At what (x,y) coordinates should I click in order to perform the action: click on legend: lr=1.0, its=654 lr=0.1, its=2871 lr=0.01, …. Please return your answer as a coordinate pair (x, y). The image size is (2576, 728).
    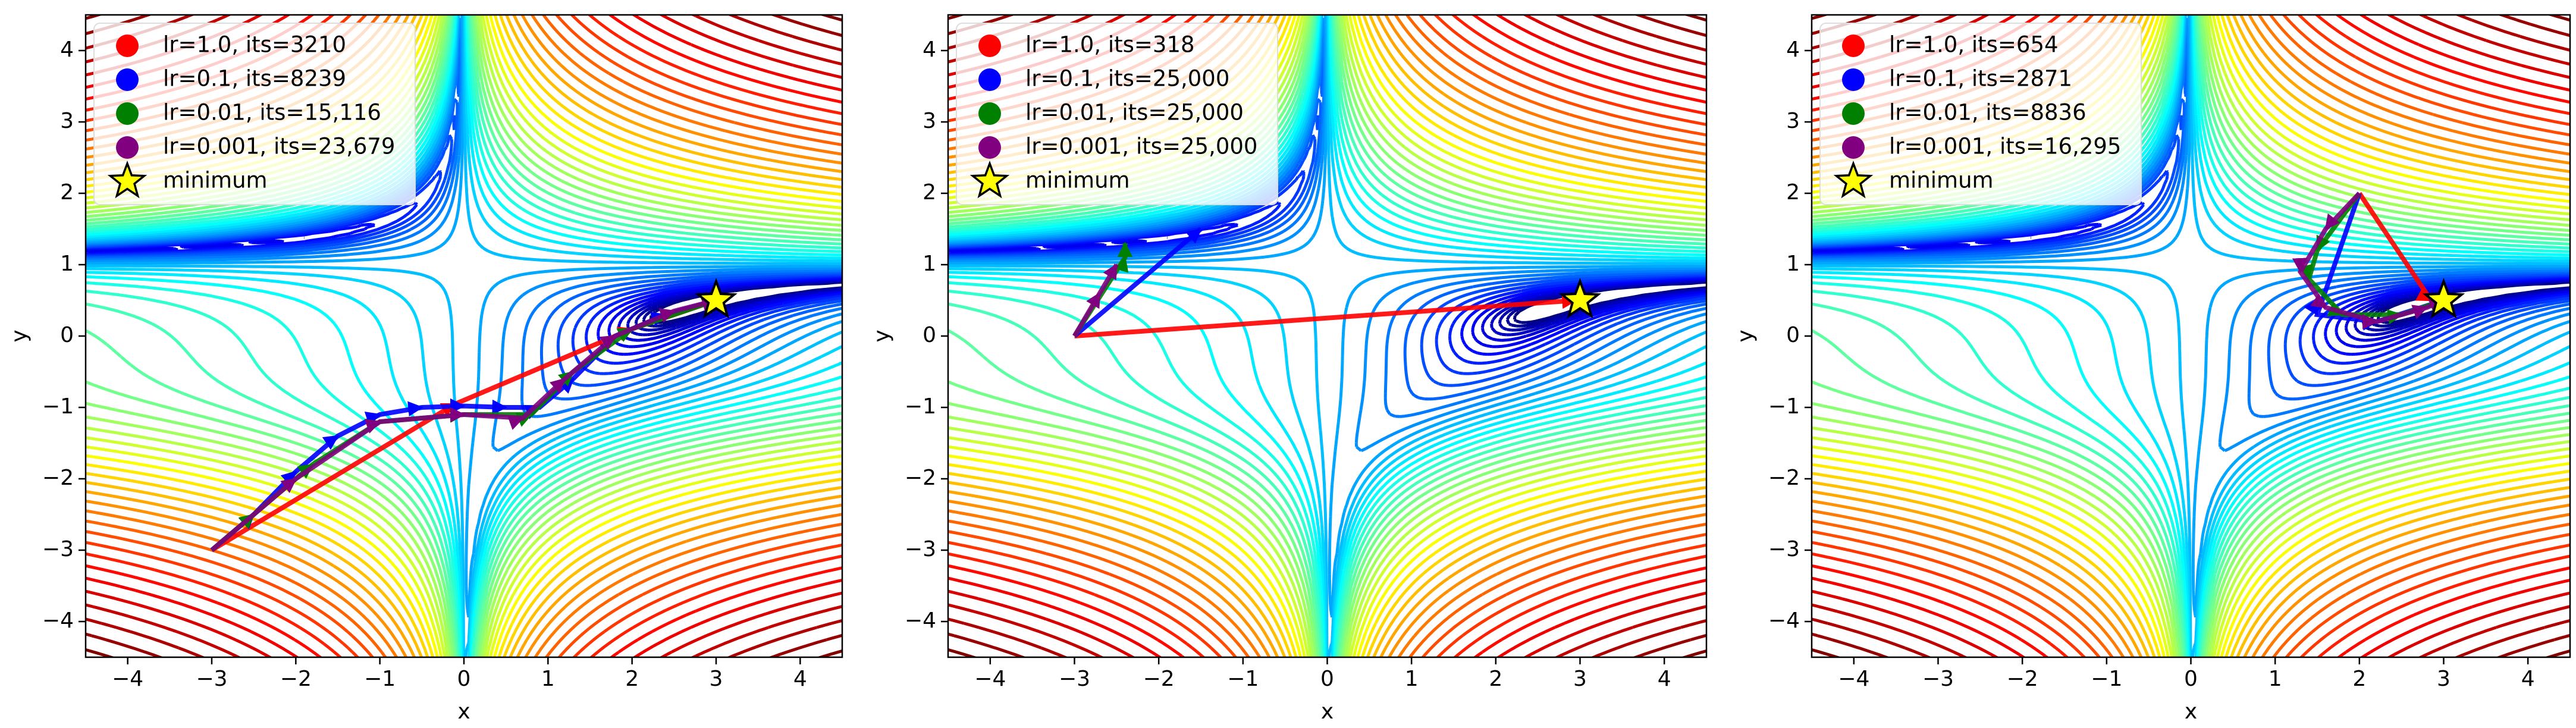
    Looking at the image, I should click on (1980, 114).